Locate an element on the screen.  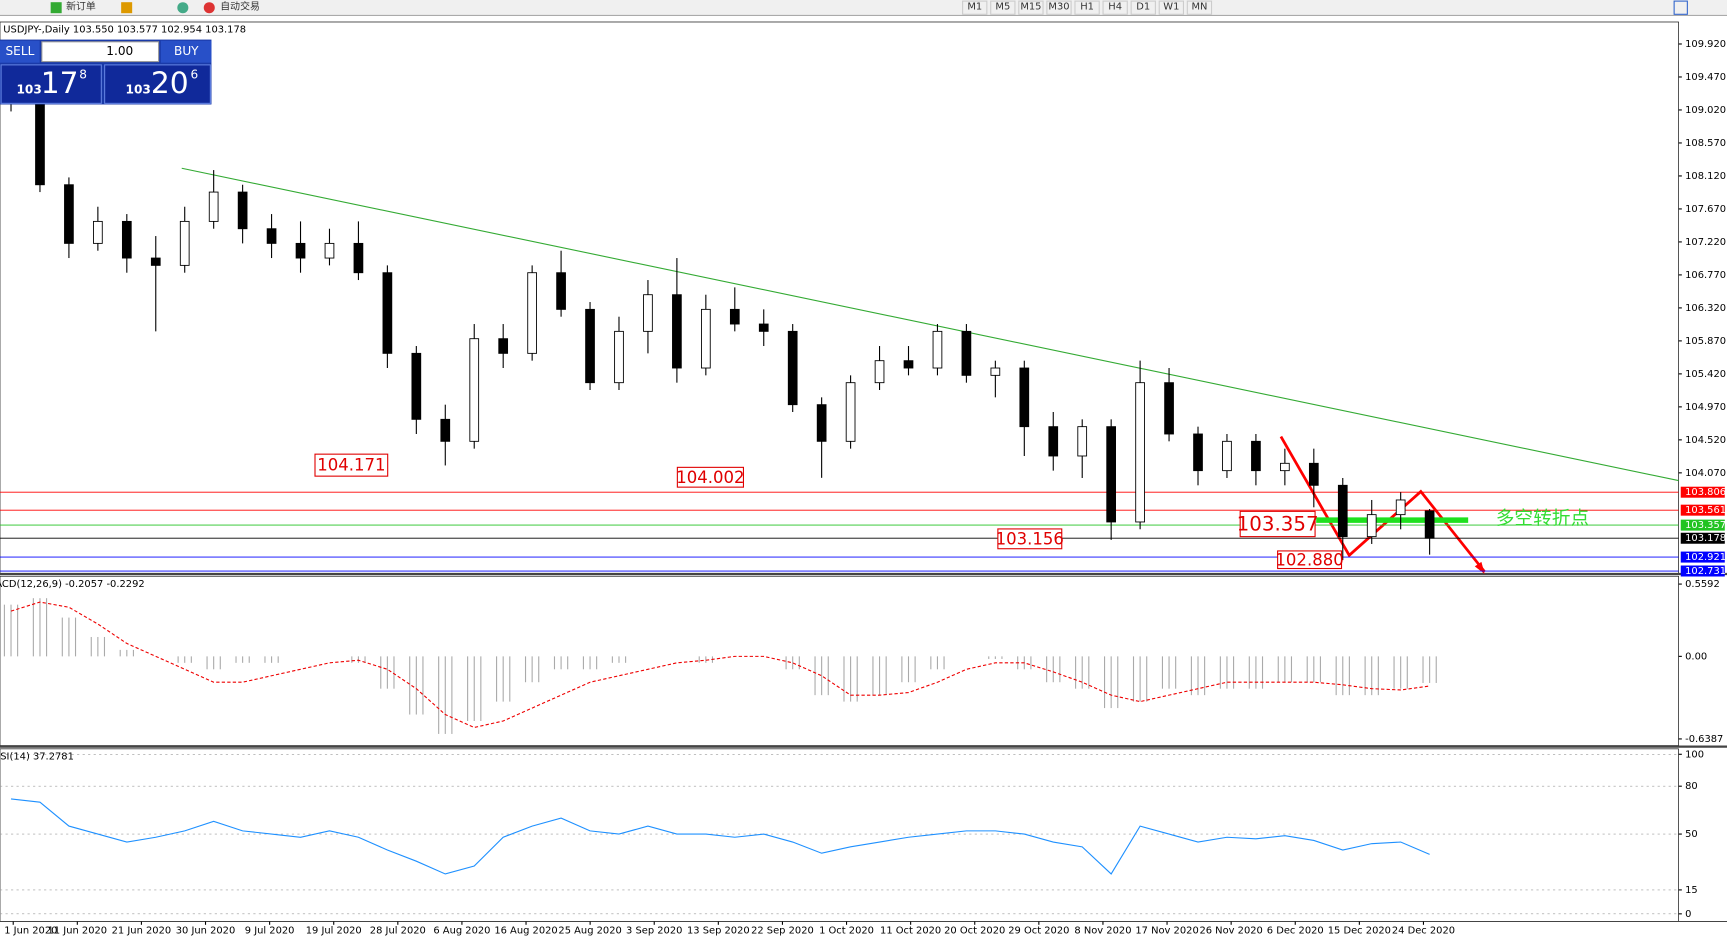
auto-trading-icon is located at coordinates (209, 8).